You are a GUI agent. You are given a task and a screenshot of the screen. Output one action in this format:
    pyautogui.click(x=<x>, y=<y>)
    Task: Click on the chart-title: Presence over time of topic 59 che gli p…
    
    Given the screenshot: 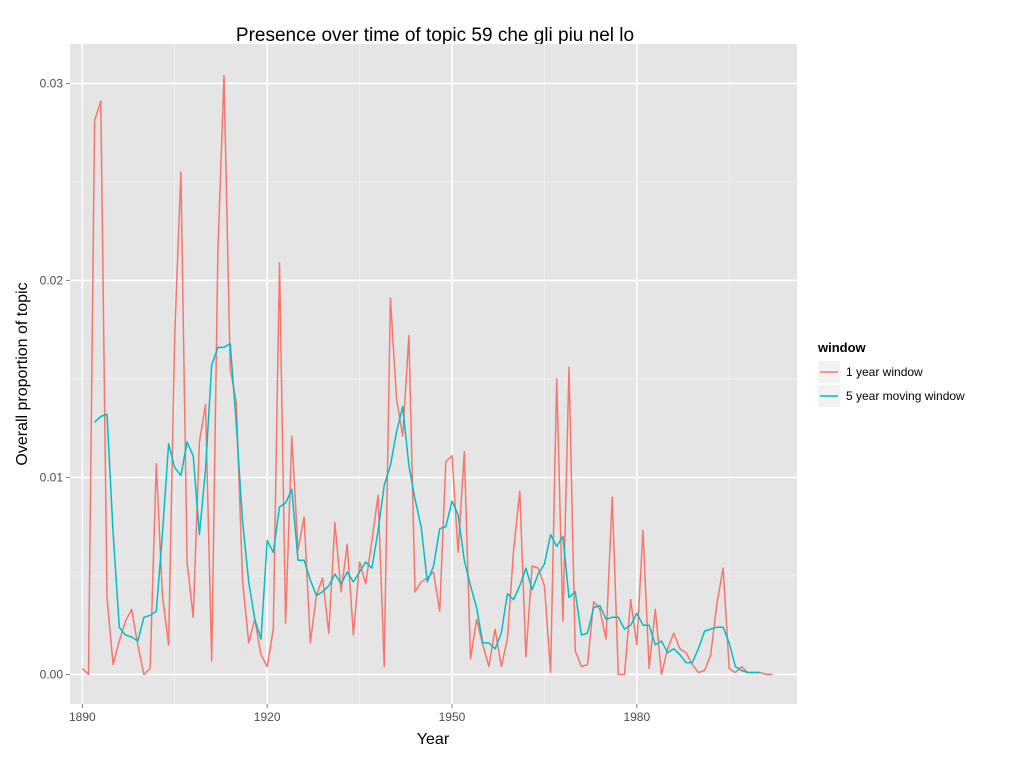 What is the action you would take?
    pyautogui.click(x=435, y=35)
    